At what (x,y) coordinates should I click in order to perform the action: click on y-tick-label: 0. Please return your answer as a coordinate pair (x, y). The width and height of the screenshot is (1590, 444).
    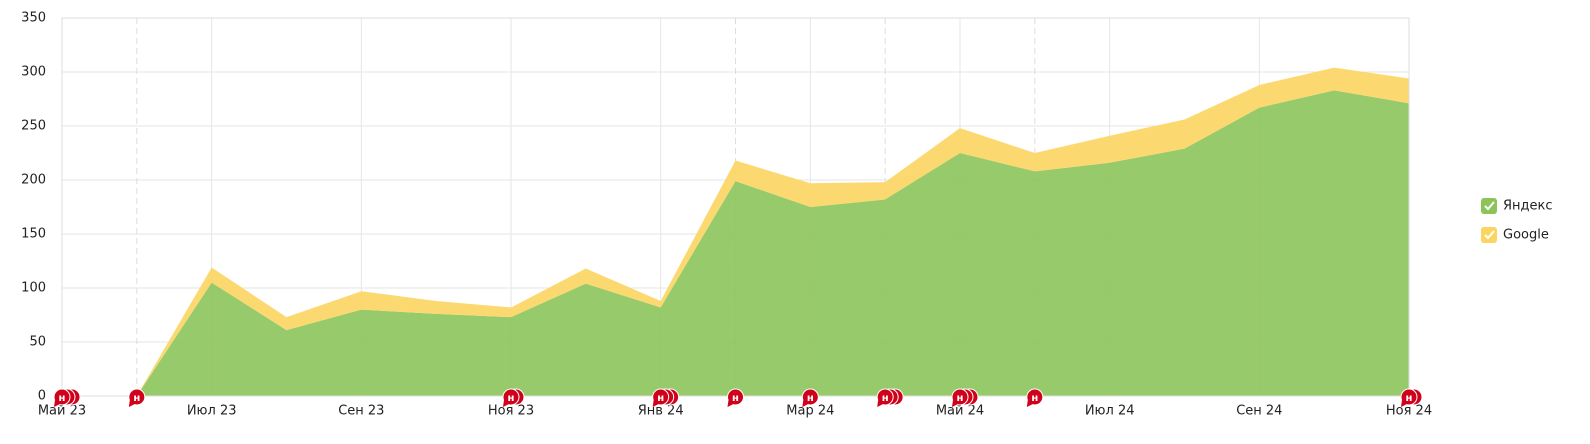
    Looking at the image, I should click on (42, 396).